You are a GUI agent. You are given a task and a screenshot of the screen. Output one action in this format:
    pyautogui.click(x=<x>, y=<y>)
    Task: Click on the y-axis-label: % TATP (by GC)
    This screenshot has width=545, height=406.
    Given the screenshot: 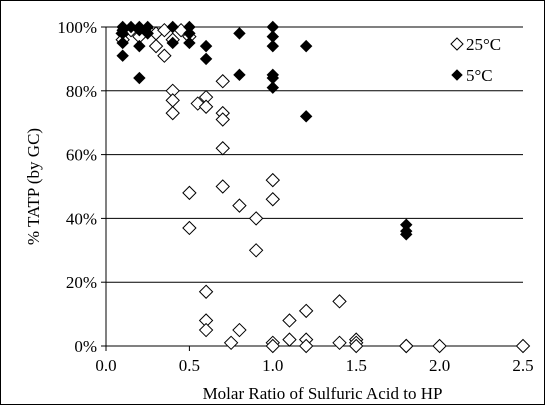 What is the action you would take?
    pyautogui.click(x=33, y=186)
    